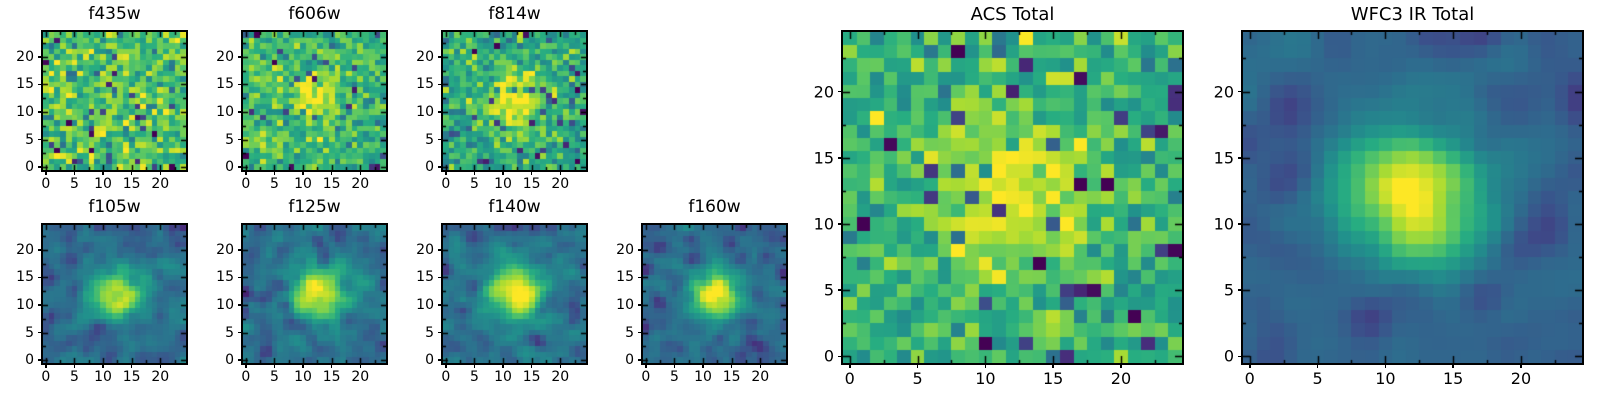 The height and width of the screenshot is (400, 1600). I want to click on heatmap-canvas-f606w, so click(314, 101).